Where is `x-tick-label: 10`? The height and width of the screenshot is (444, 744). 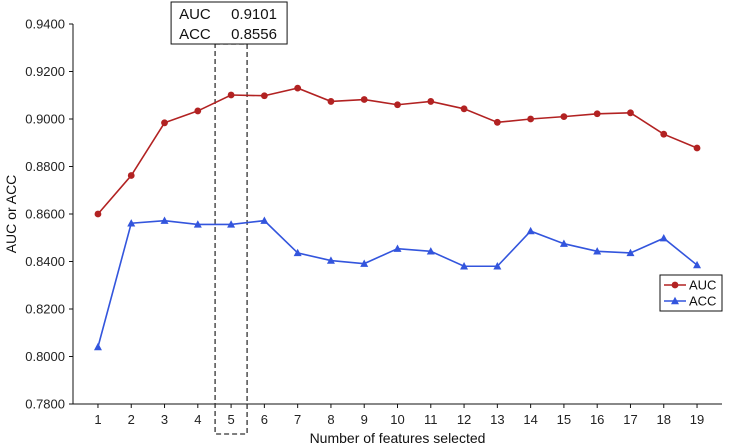 x-tick-label: 10 is located at coordinates (397, 419).